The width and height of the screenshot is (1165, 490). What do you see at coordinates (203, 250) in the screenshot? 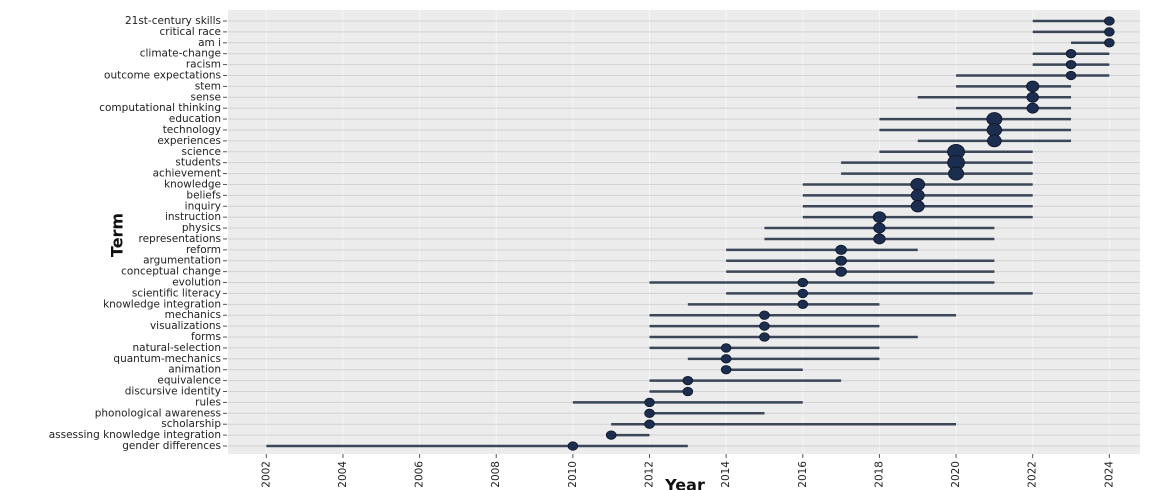
I see `y-tick-label: reform` at bounding box center [203, 250].